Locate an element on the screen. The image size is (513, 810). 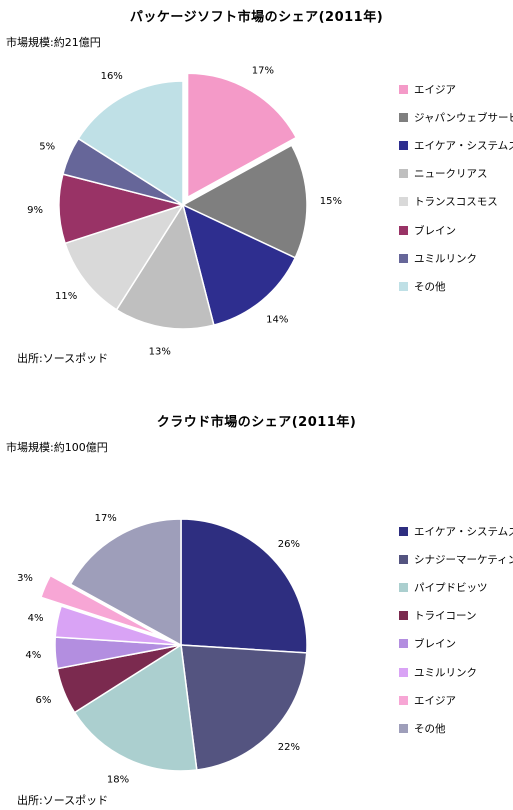
legend-item: ニュークリアス is located at coordinates (456, 174).